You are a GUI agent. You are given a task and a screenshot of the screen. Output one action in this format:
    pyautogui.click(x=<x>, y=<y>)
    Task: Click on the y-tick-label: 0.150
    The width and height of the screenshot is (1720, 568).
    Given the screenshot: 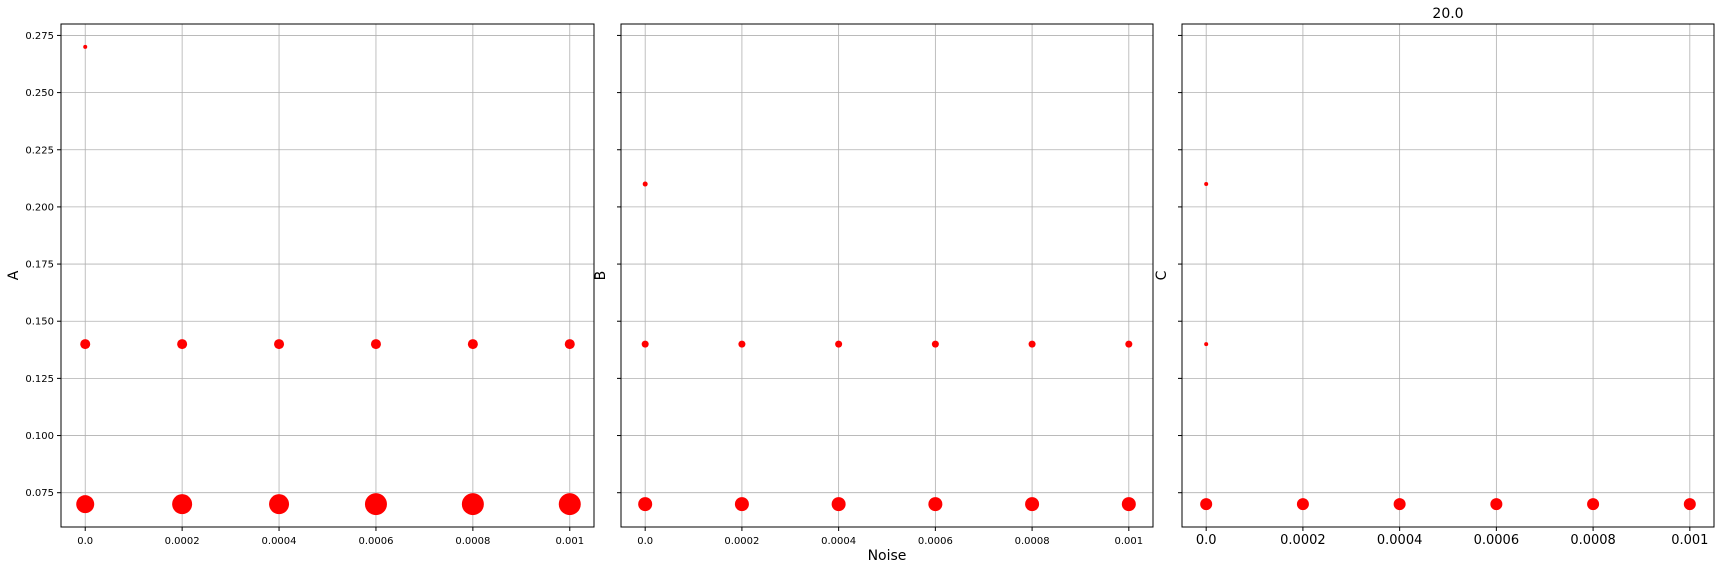 What is the action you would take?
    pyautogui.click(x=39, y=322)
    